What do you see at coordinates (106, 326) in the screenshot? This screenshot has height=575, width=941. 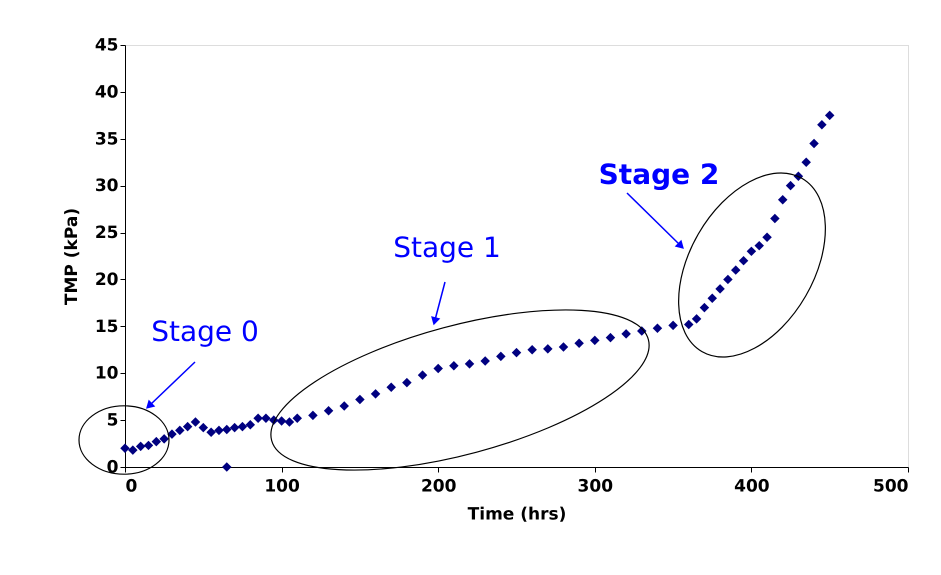 I see `y-tick-label: 15` at bounding box center [106, 326].